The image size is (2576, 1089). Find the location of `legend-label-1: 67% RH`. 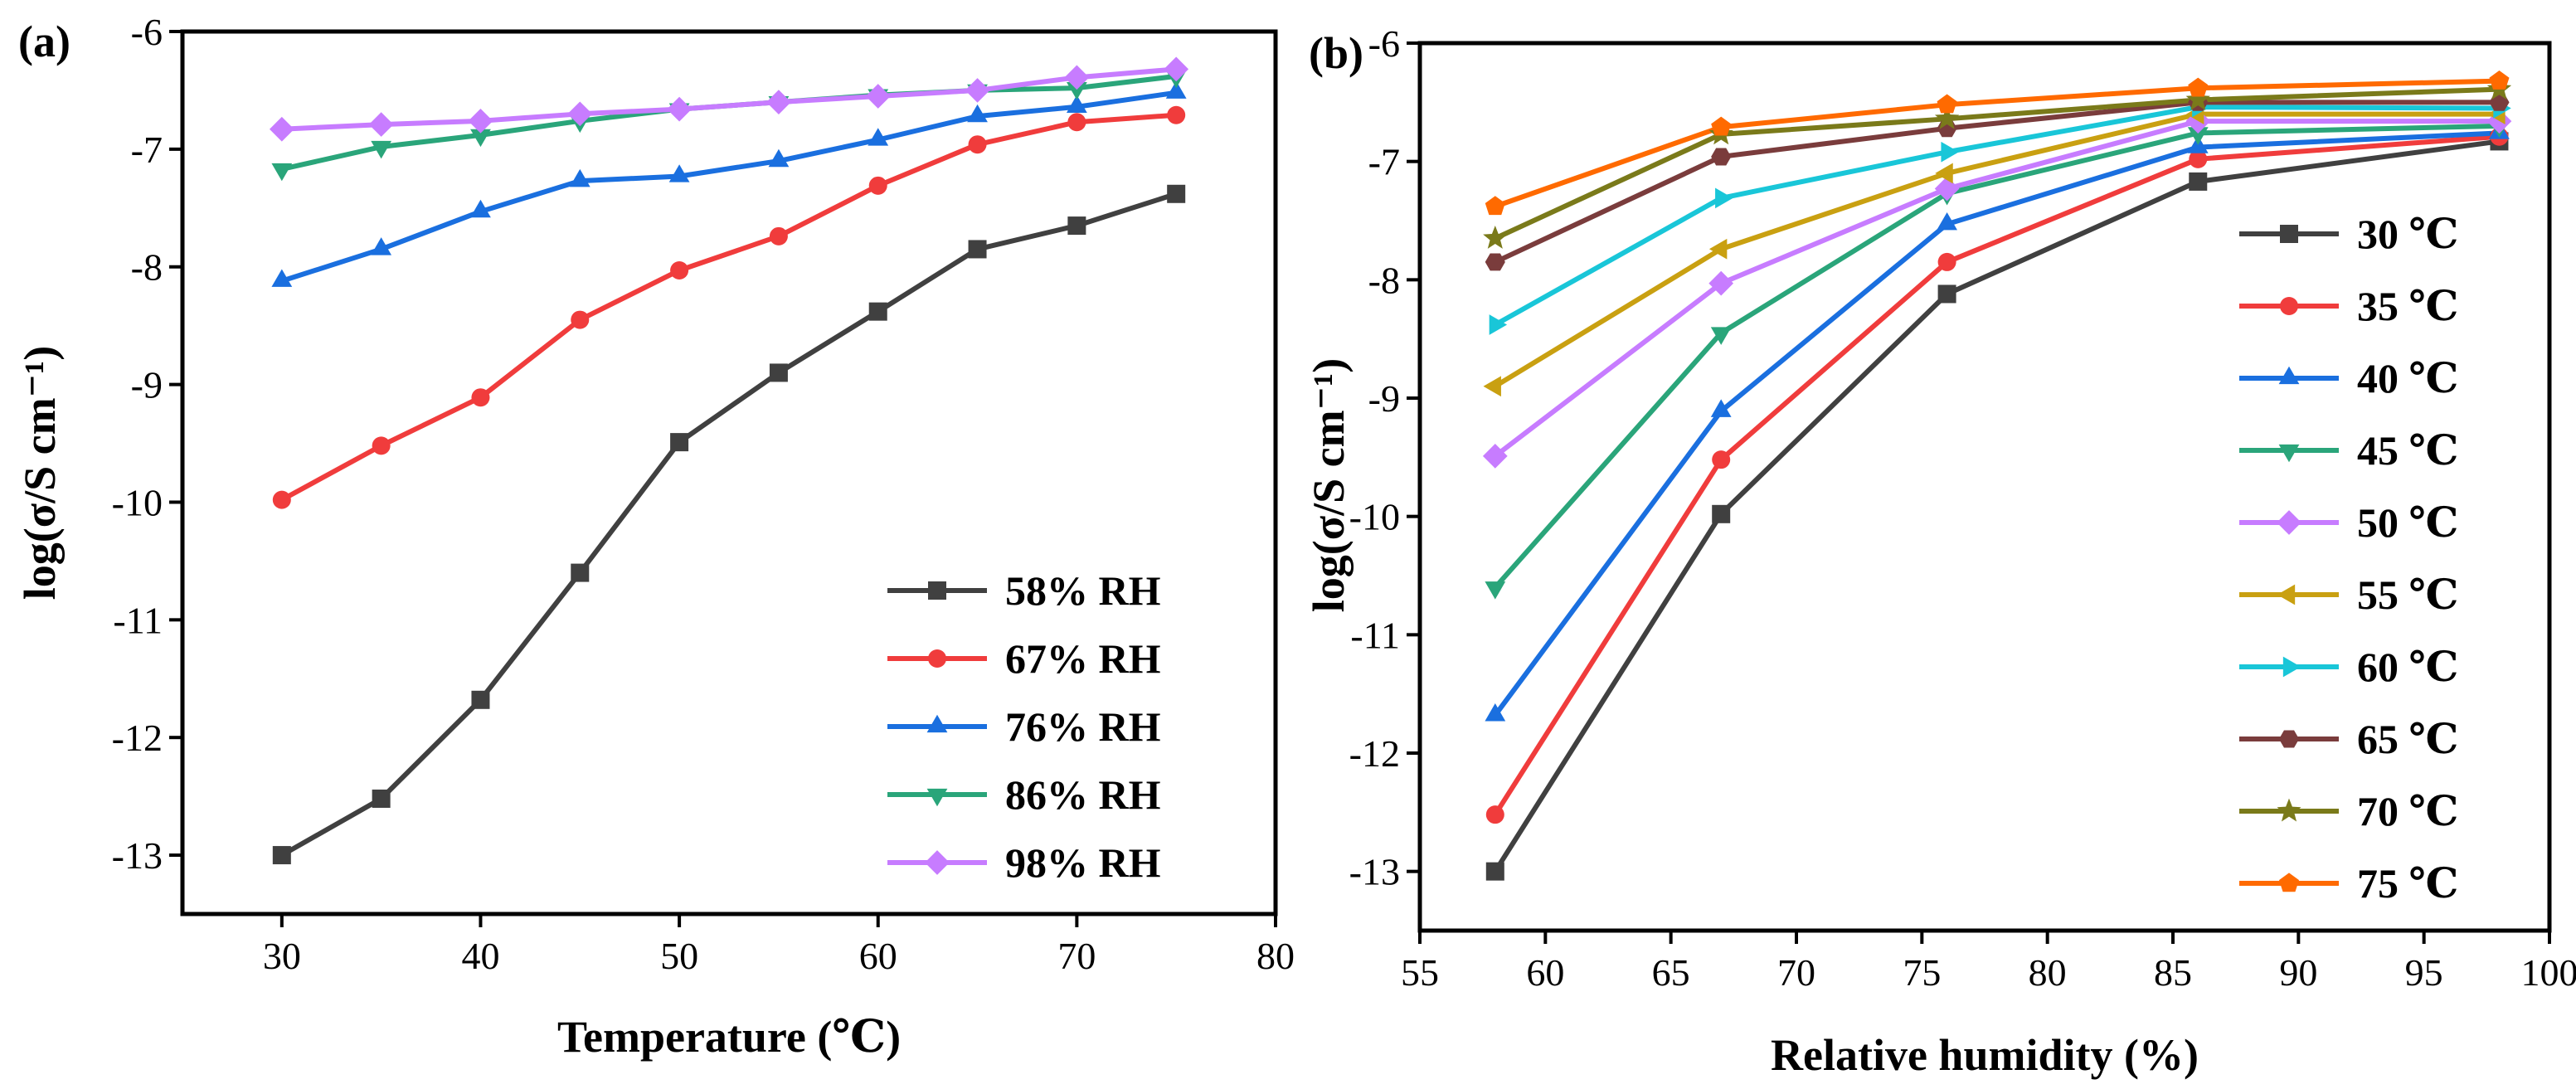

legend-label-1: 67% RH is located at coordinates (1083, 658).